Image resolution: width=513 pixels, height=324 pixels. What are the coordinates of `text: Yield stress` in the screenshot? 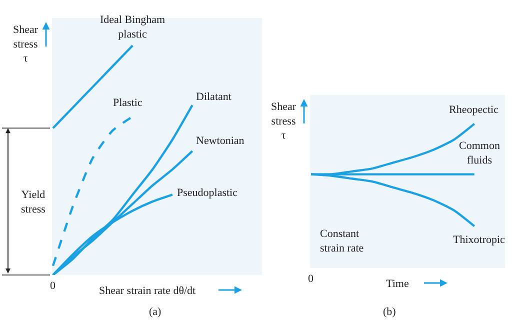 It's located at (33, 202).